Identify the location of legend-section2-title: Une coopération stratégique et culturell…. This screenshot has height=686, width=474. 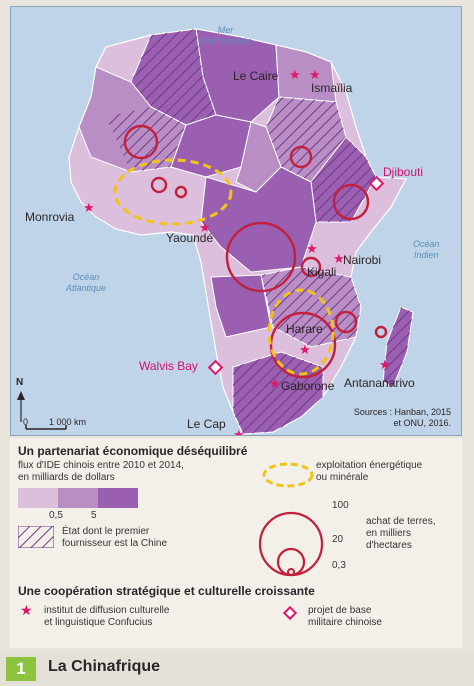
(166, 591).